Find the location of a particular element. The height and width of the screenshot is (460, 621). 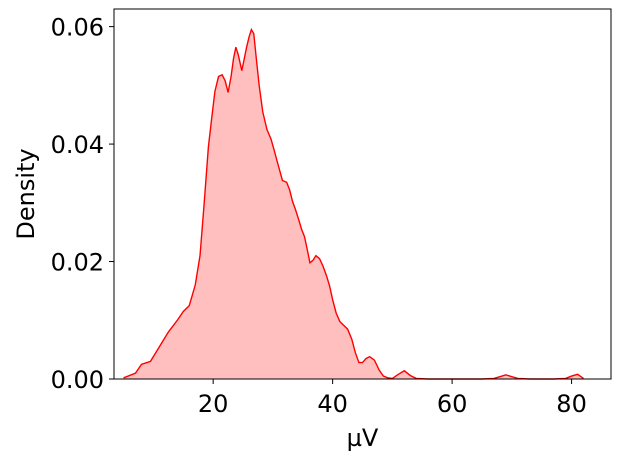

x-tick-label: 80 is located at coordinates (571, 404).